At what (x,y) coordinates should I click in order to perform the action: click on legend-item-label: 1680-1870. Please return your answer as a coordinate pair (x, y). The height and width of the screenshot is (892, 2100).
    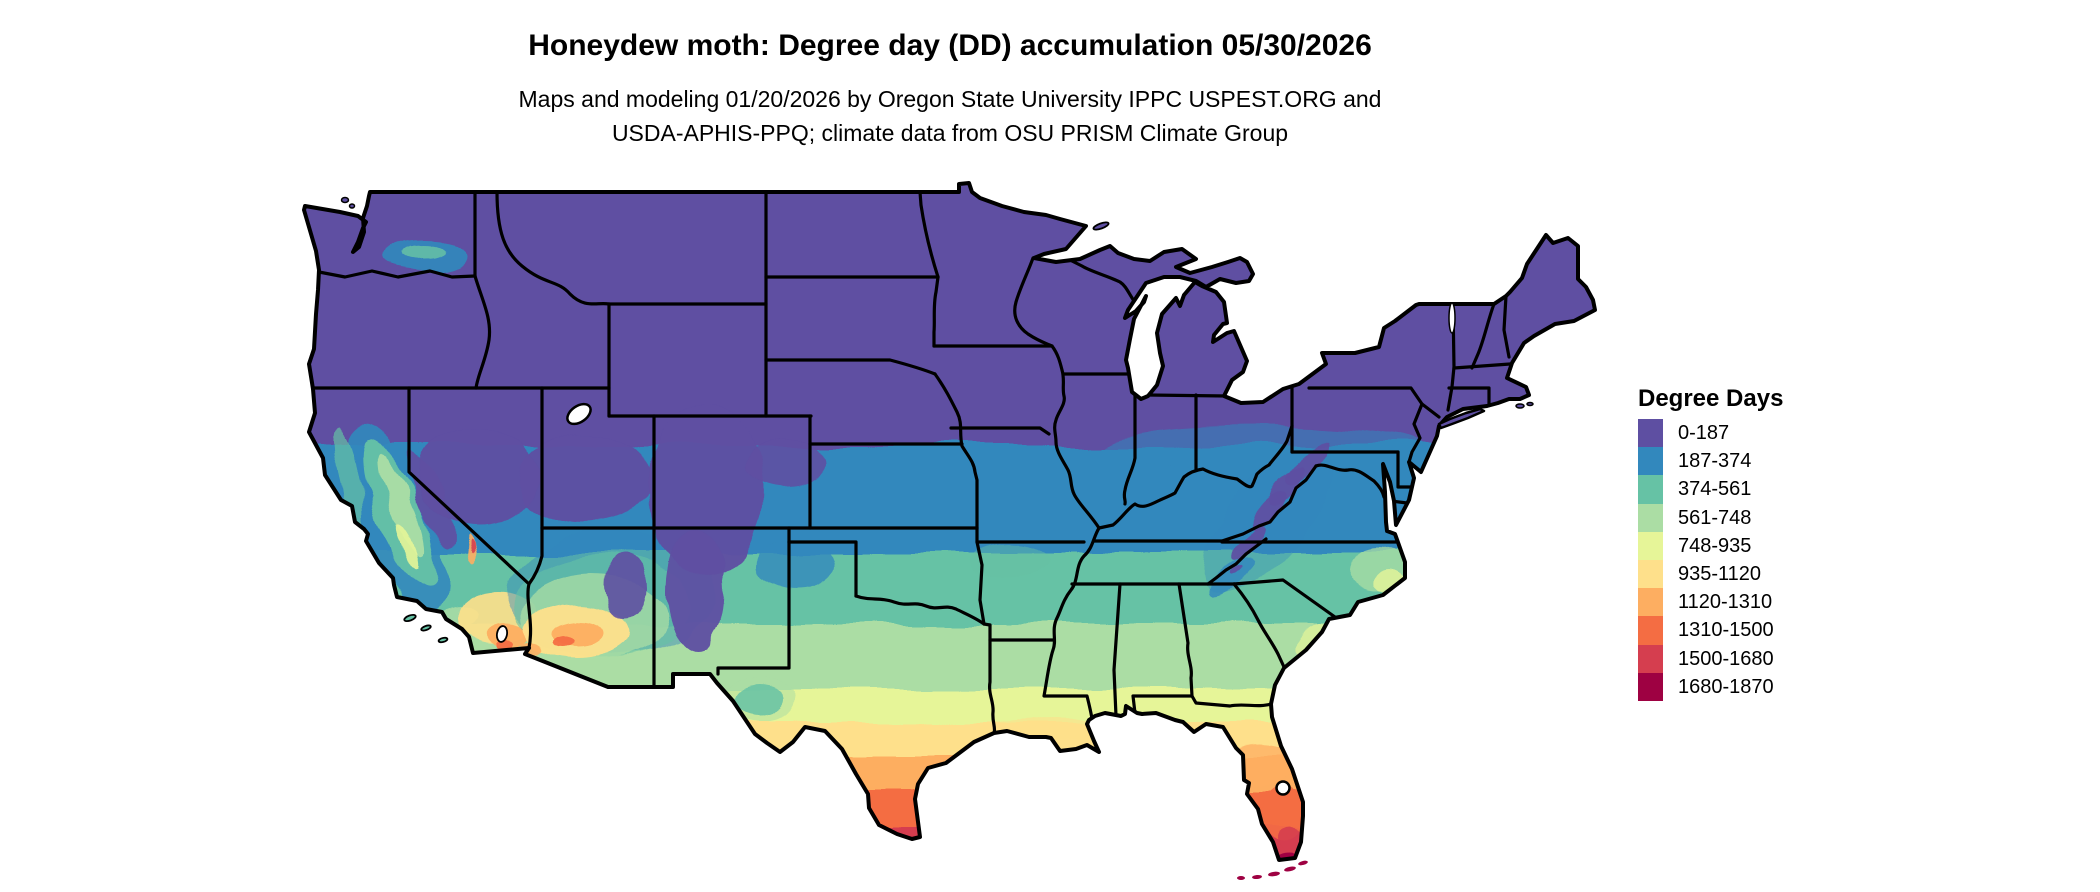
    Looking at the image, I should click on (1726, 686).